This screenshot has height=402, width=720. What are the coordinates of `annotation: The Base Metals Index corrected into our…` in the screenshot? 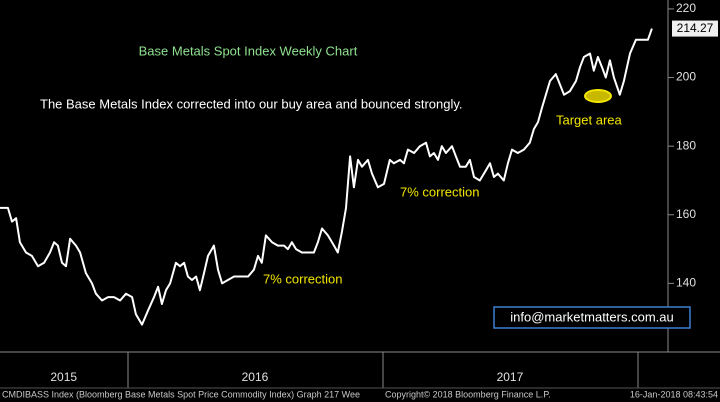 It's located at (251, 103).